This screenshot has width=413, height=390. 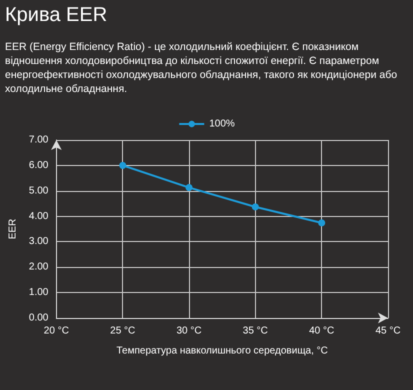 I want to click on chart-title: Крива EER, so click(x=56, y=15).